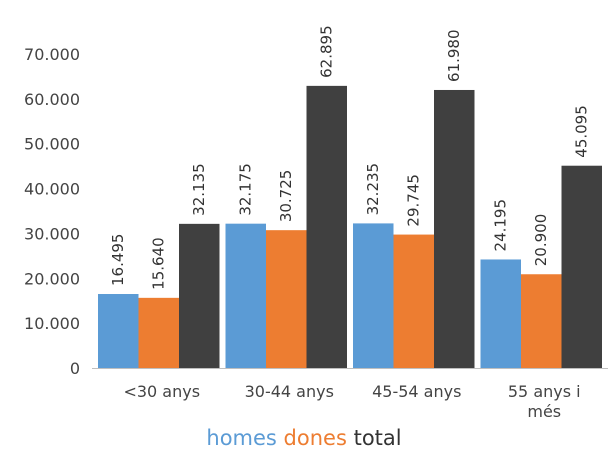 The height and width of the screenshot is (457, 608). What do you see at coordinates (246, 189) in the screenshot?
I see `data-label-homes: 32.175` at bounding box center [246, 189].